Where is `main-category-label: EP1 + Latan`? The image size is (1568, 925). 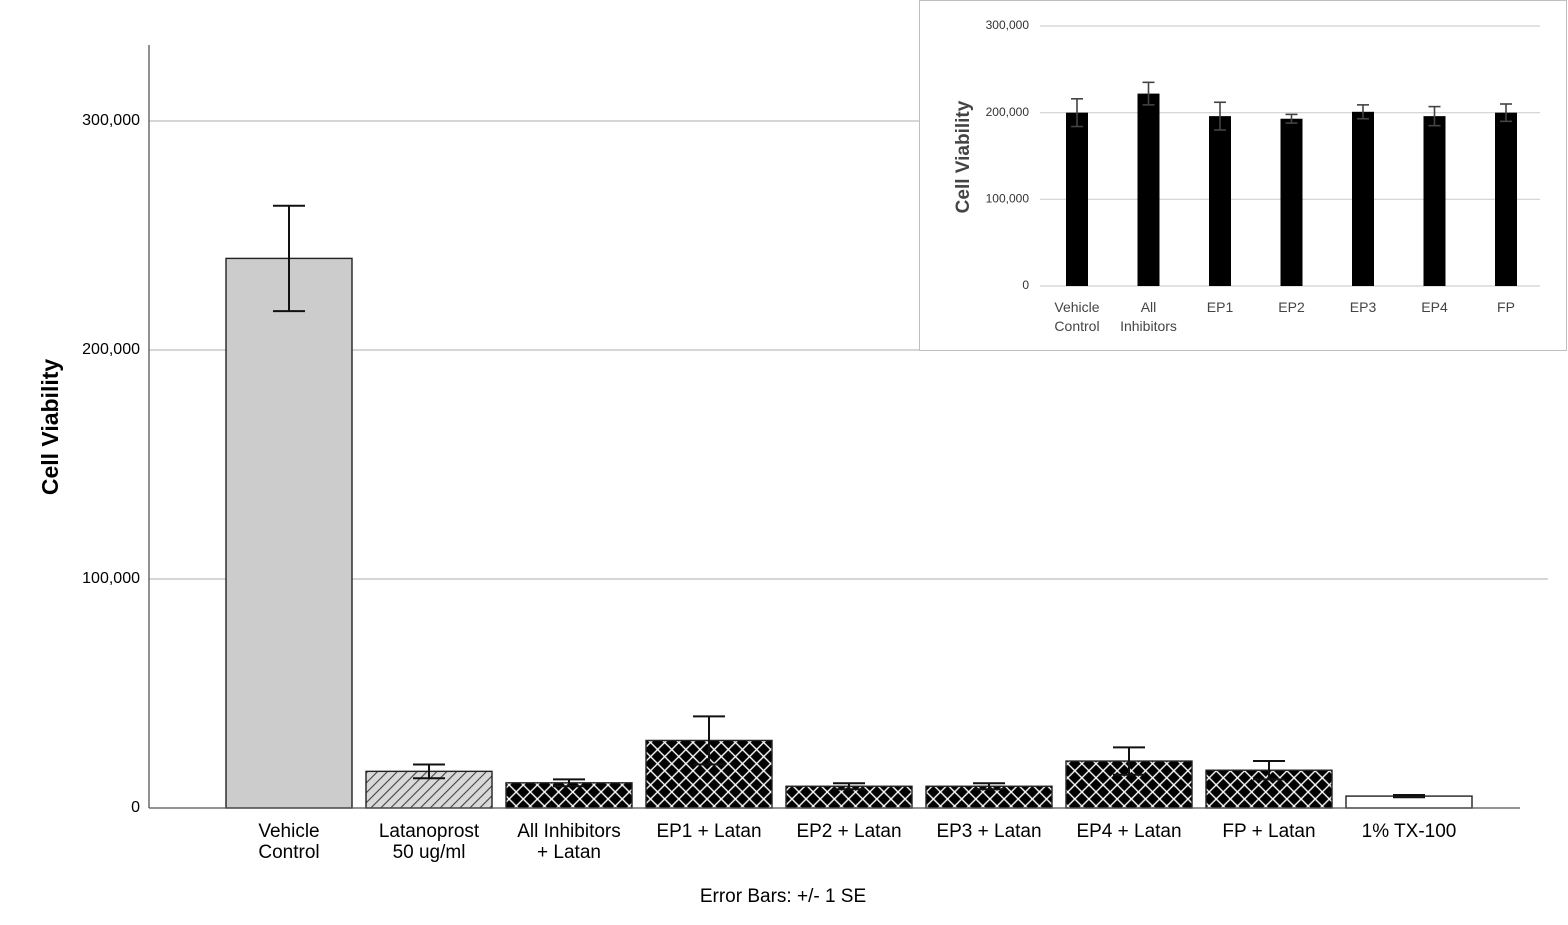 main-category-label: EP1 + Latan is located at coordinates (708, 831).